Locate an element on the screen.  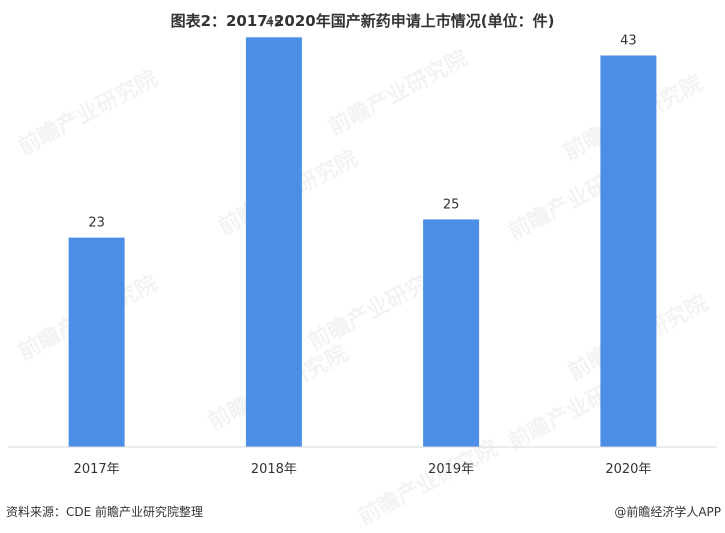
x-tick-label: 2019年 is located at coordinates (451, 469).